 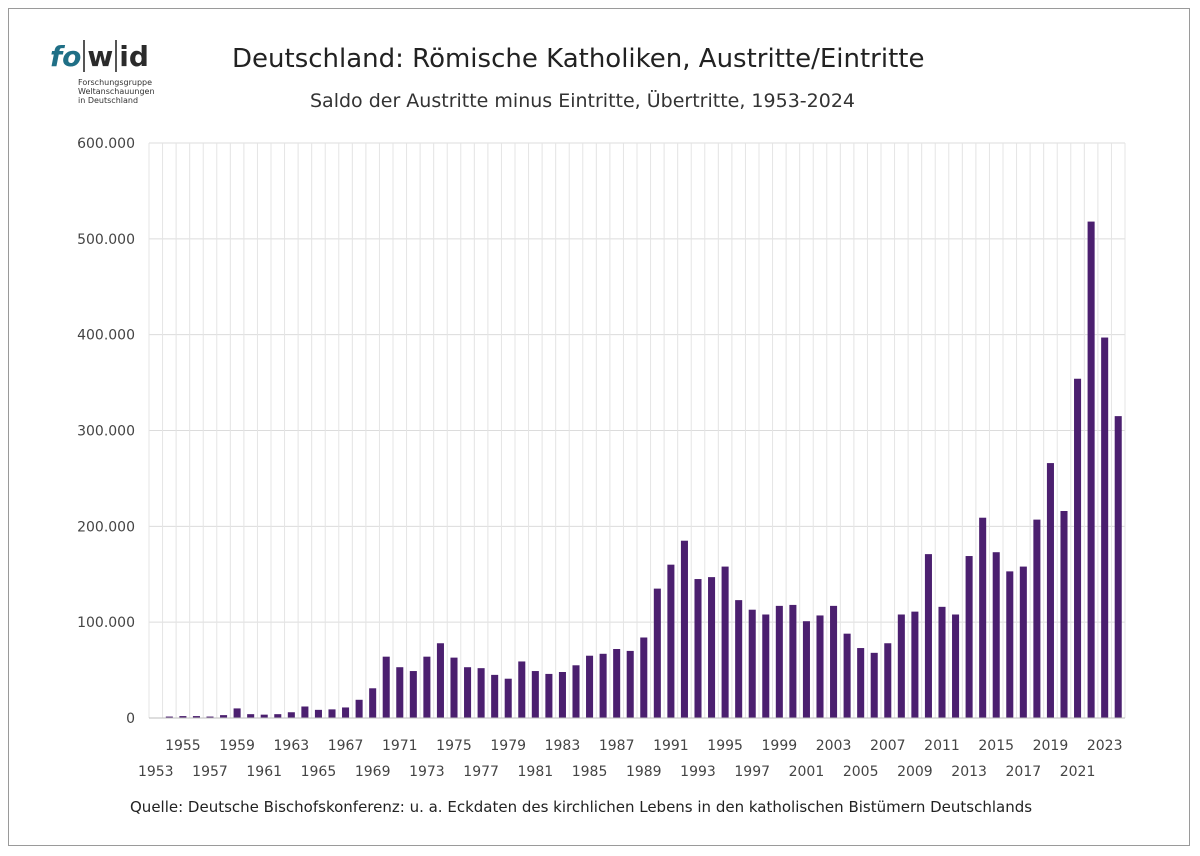 I want to click on bar-2024, so click(x=1118, y=567).